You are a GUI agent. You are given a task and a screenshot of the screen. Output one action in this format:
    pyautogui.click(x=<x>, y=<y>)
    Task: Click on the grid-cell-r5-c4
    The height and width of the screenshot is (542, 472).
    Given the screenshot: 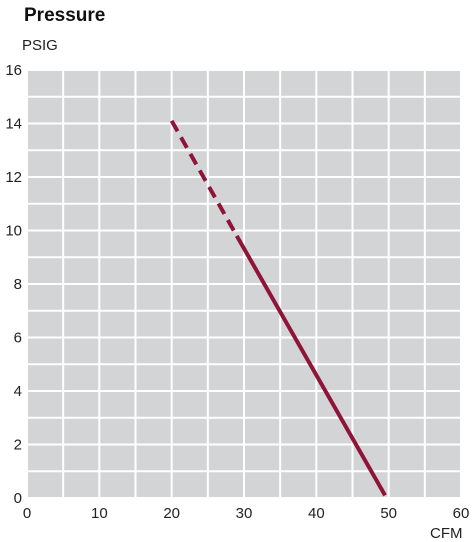 What is the action you would take?
    pyautogui.click(x=189, y=351)
    